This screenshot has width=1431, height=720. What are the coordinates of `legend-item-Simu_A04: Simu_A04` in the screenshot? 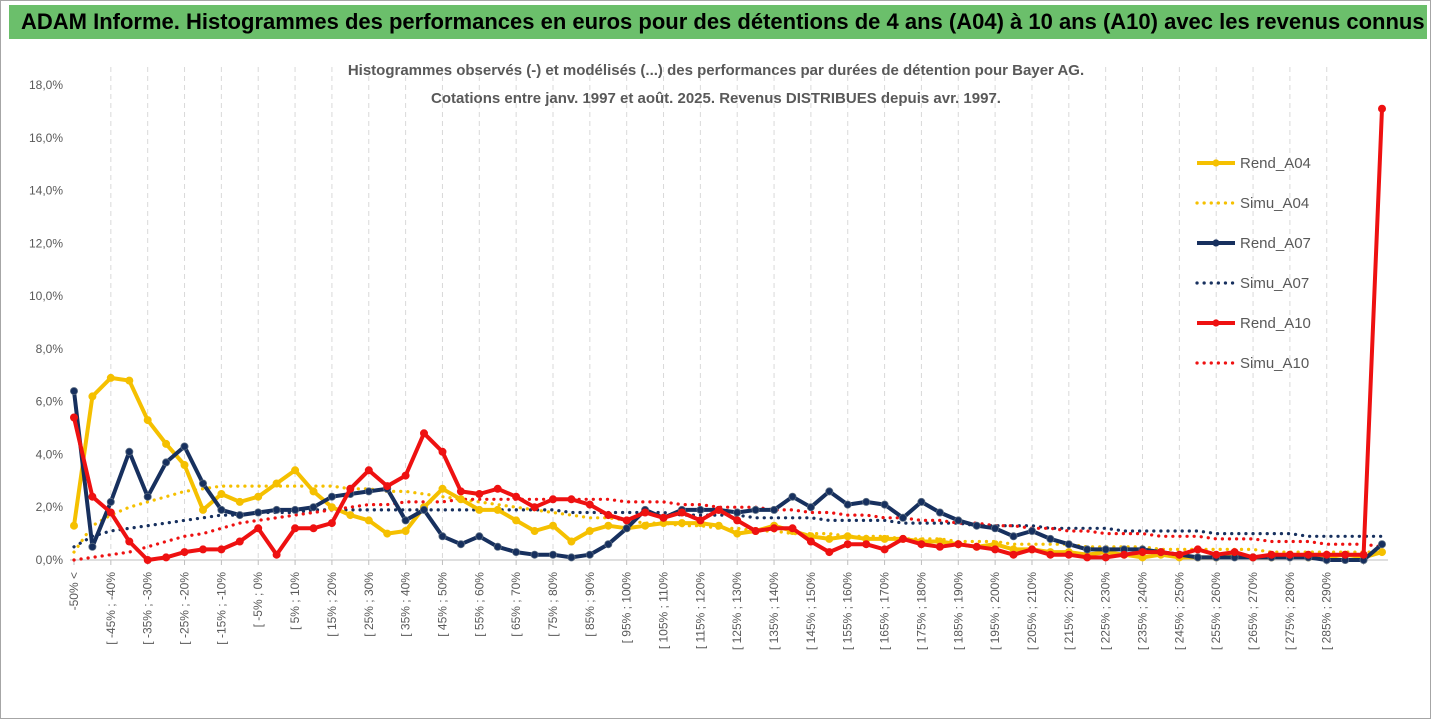 It's located at (1252, 203).